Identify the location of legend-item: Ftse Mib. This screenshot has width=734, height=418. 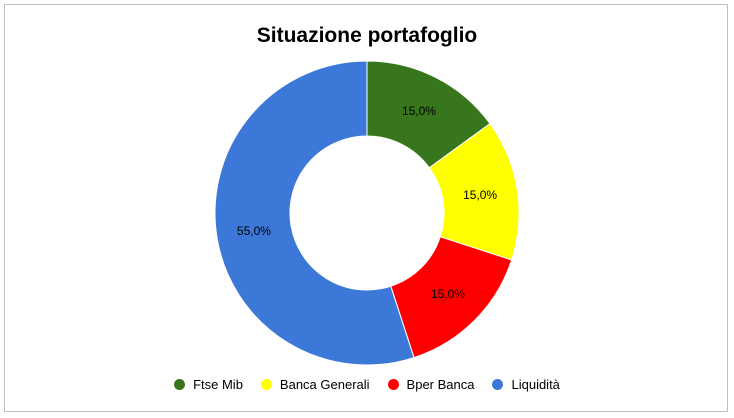
(208, 384).